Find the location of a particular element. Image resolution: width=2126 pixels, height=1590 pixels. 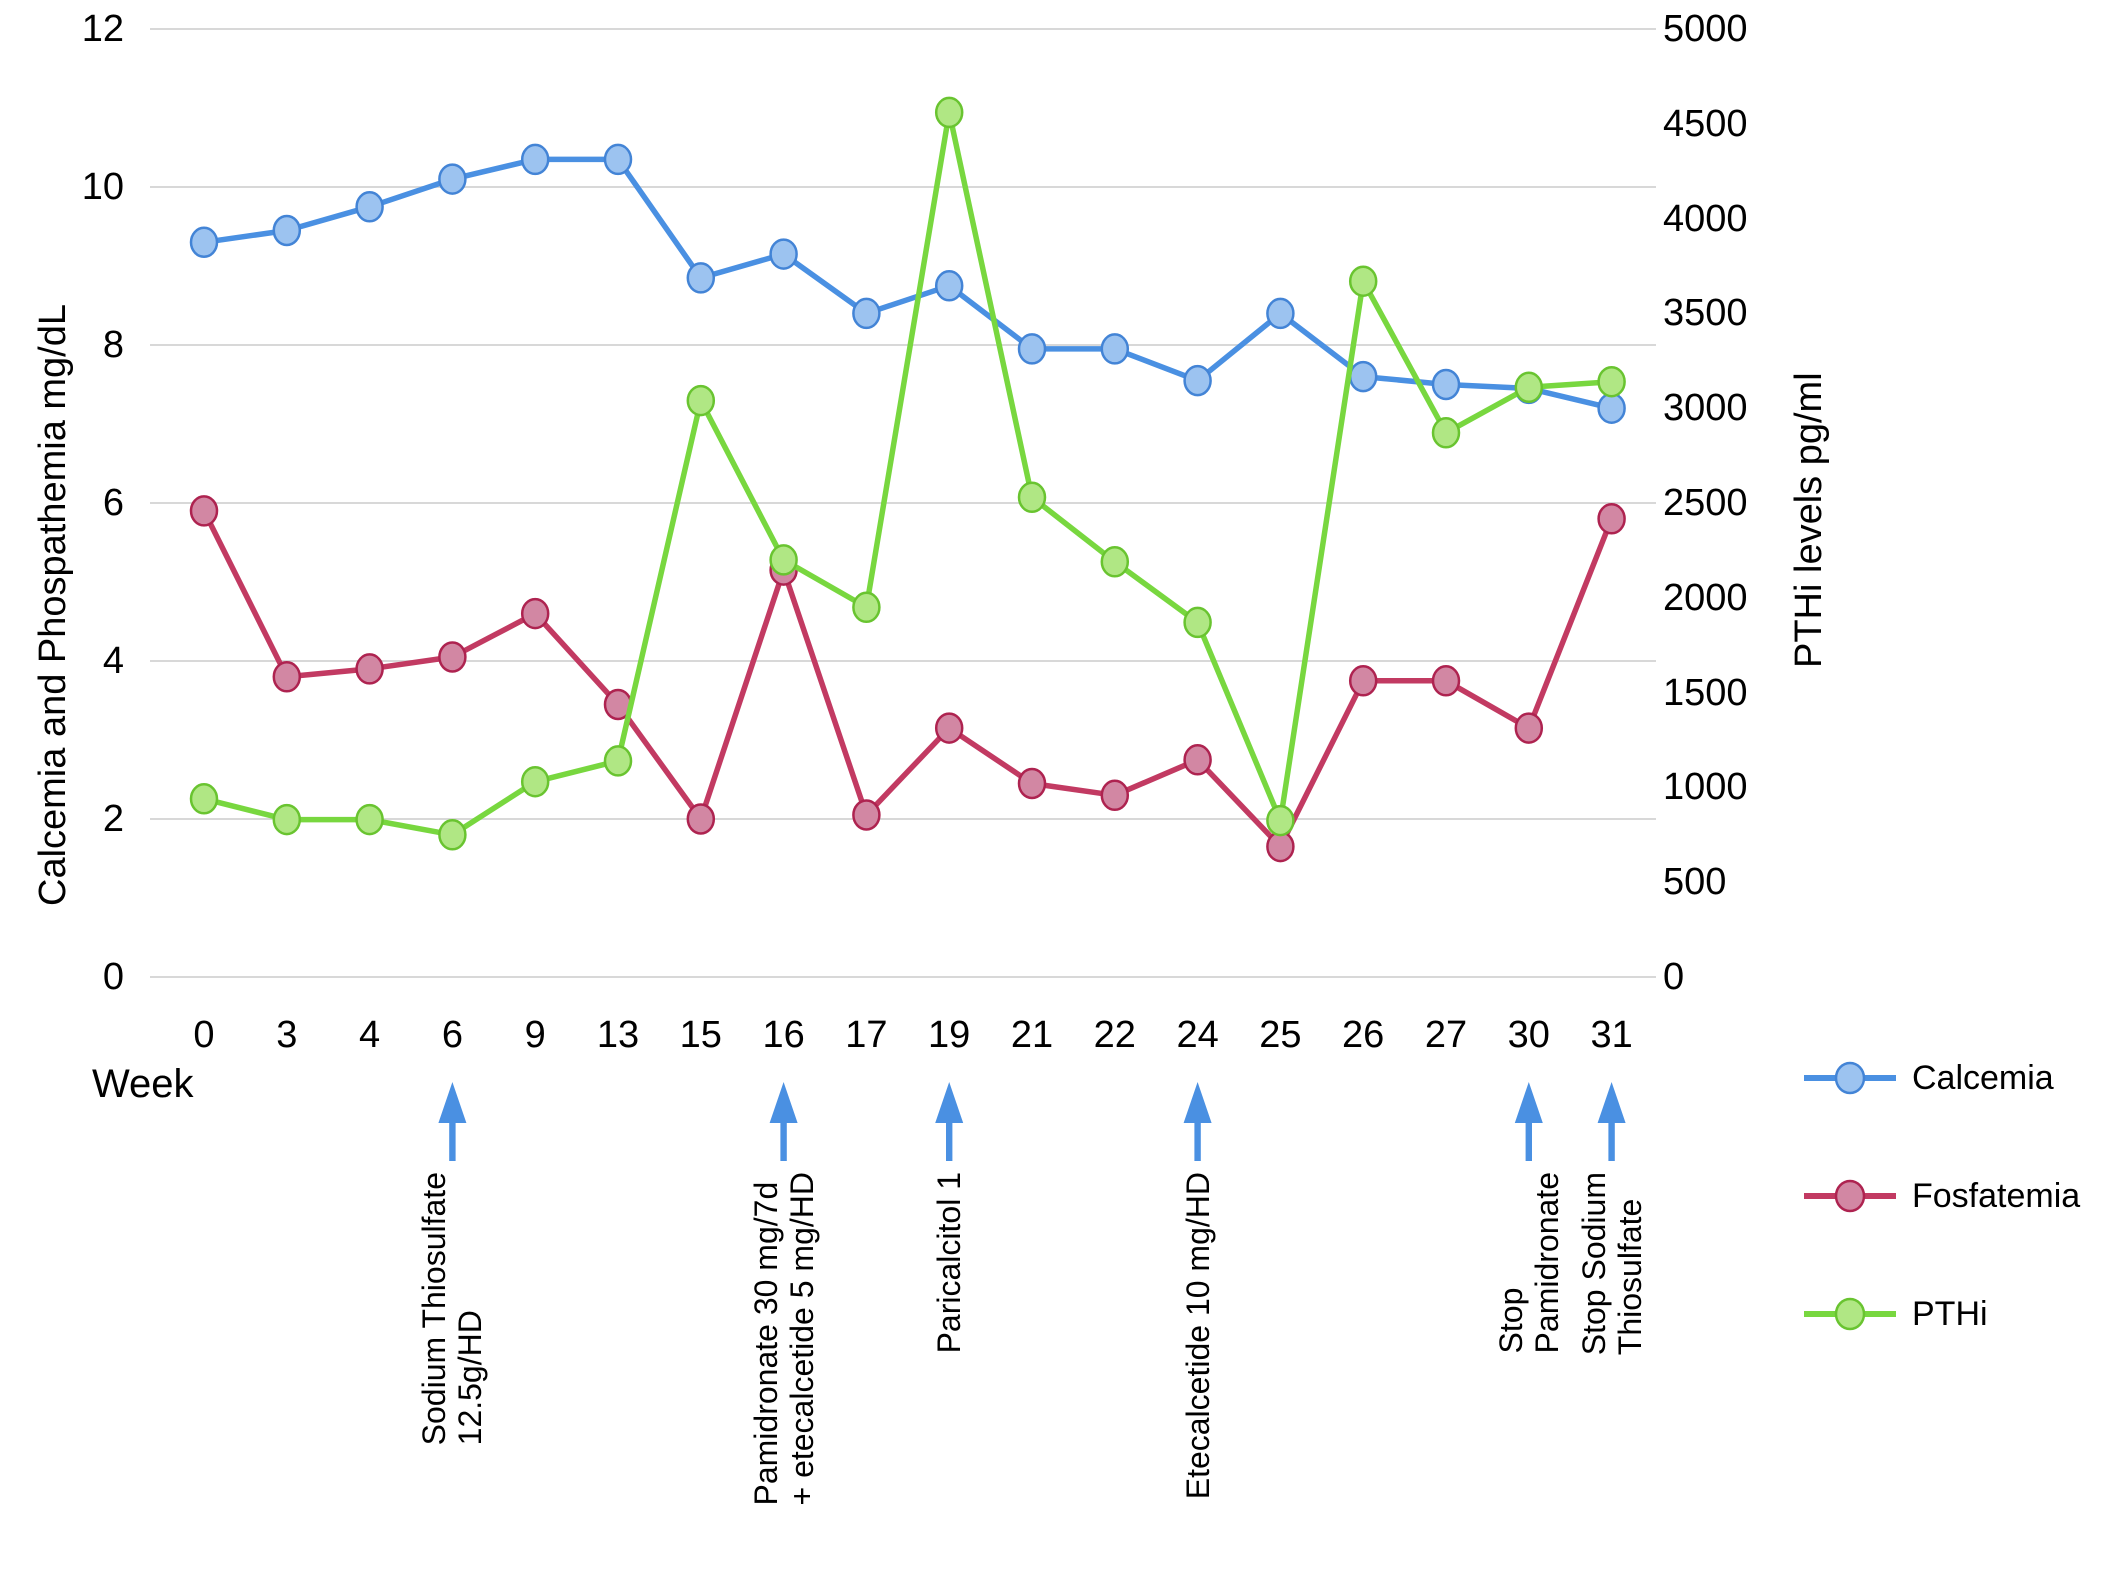

x-tick-label: 17 is located at coordinates (866, 1035).